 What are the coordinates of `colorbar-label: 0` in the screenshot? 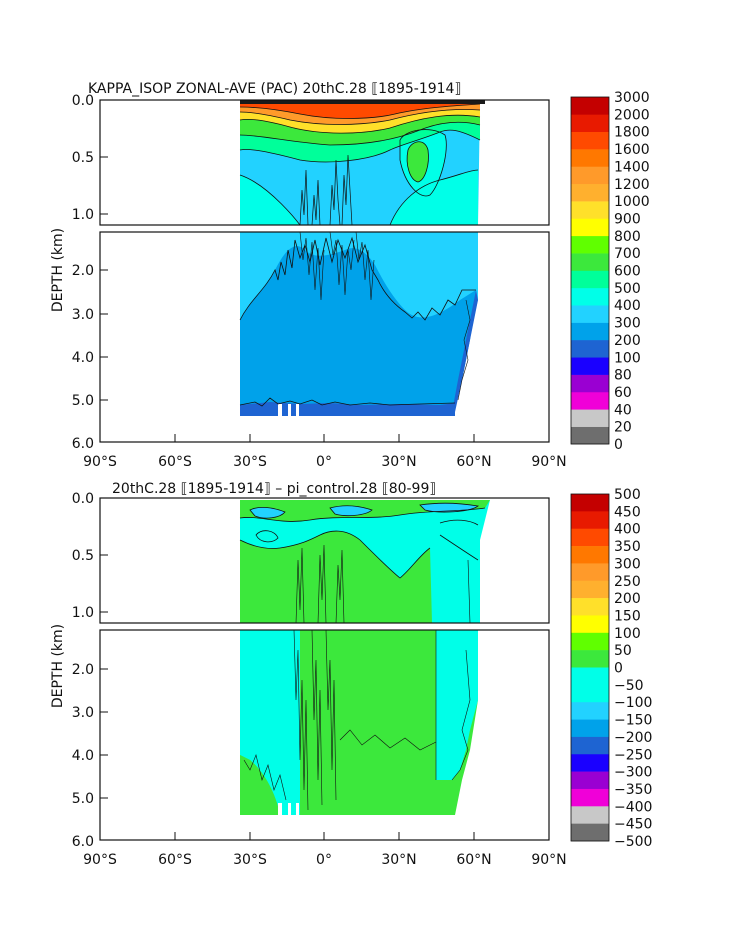 It's located at (618, 669).